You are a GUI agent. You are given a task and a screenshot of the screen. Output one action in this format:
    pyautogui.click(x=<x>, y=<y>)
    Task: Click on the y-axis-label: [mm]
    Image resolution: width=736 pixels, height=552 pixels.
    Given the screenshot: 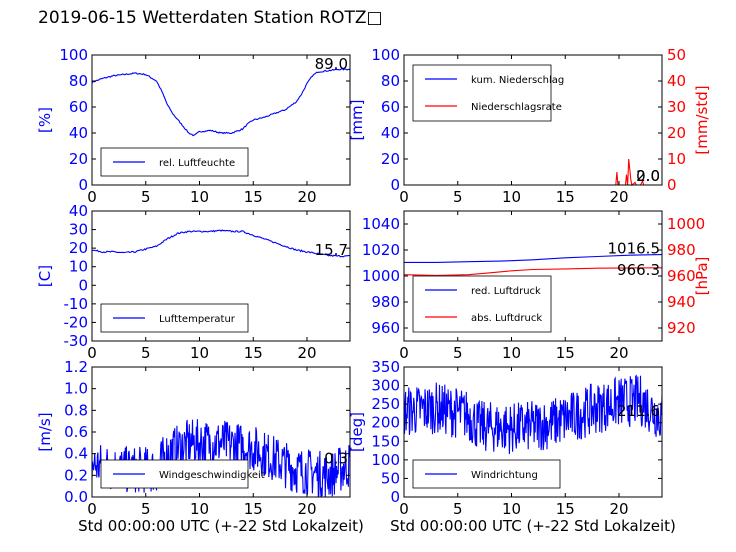 What is the action you would take?
    pyautogui.click(x=357, y=120)
    